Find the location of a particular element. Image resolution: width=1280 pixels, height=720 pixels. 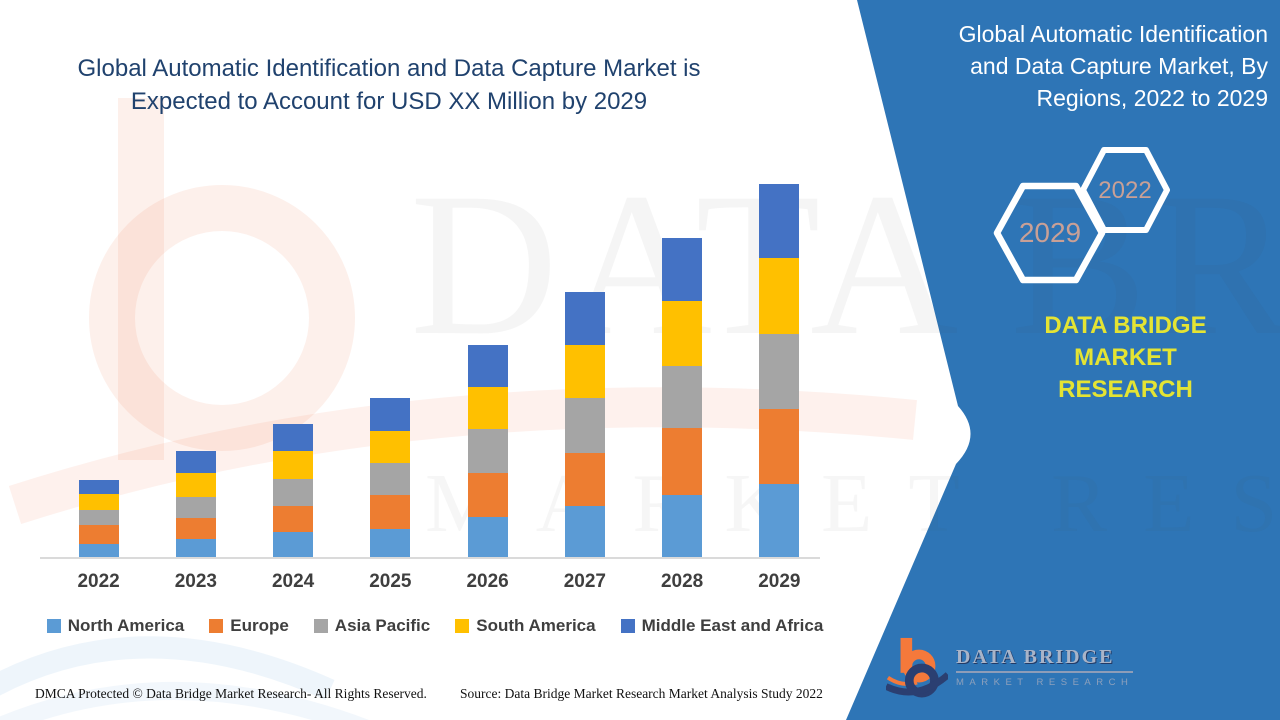

side-panel-heading-line2: and Data Capture Market, By is located at coordinates (1119, 66).